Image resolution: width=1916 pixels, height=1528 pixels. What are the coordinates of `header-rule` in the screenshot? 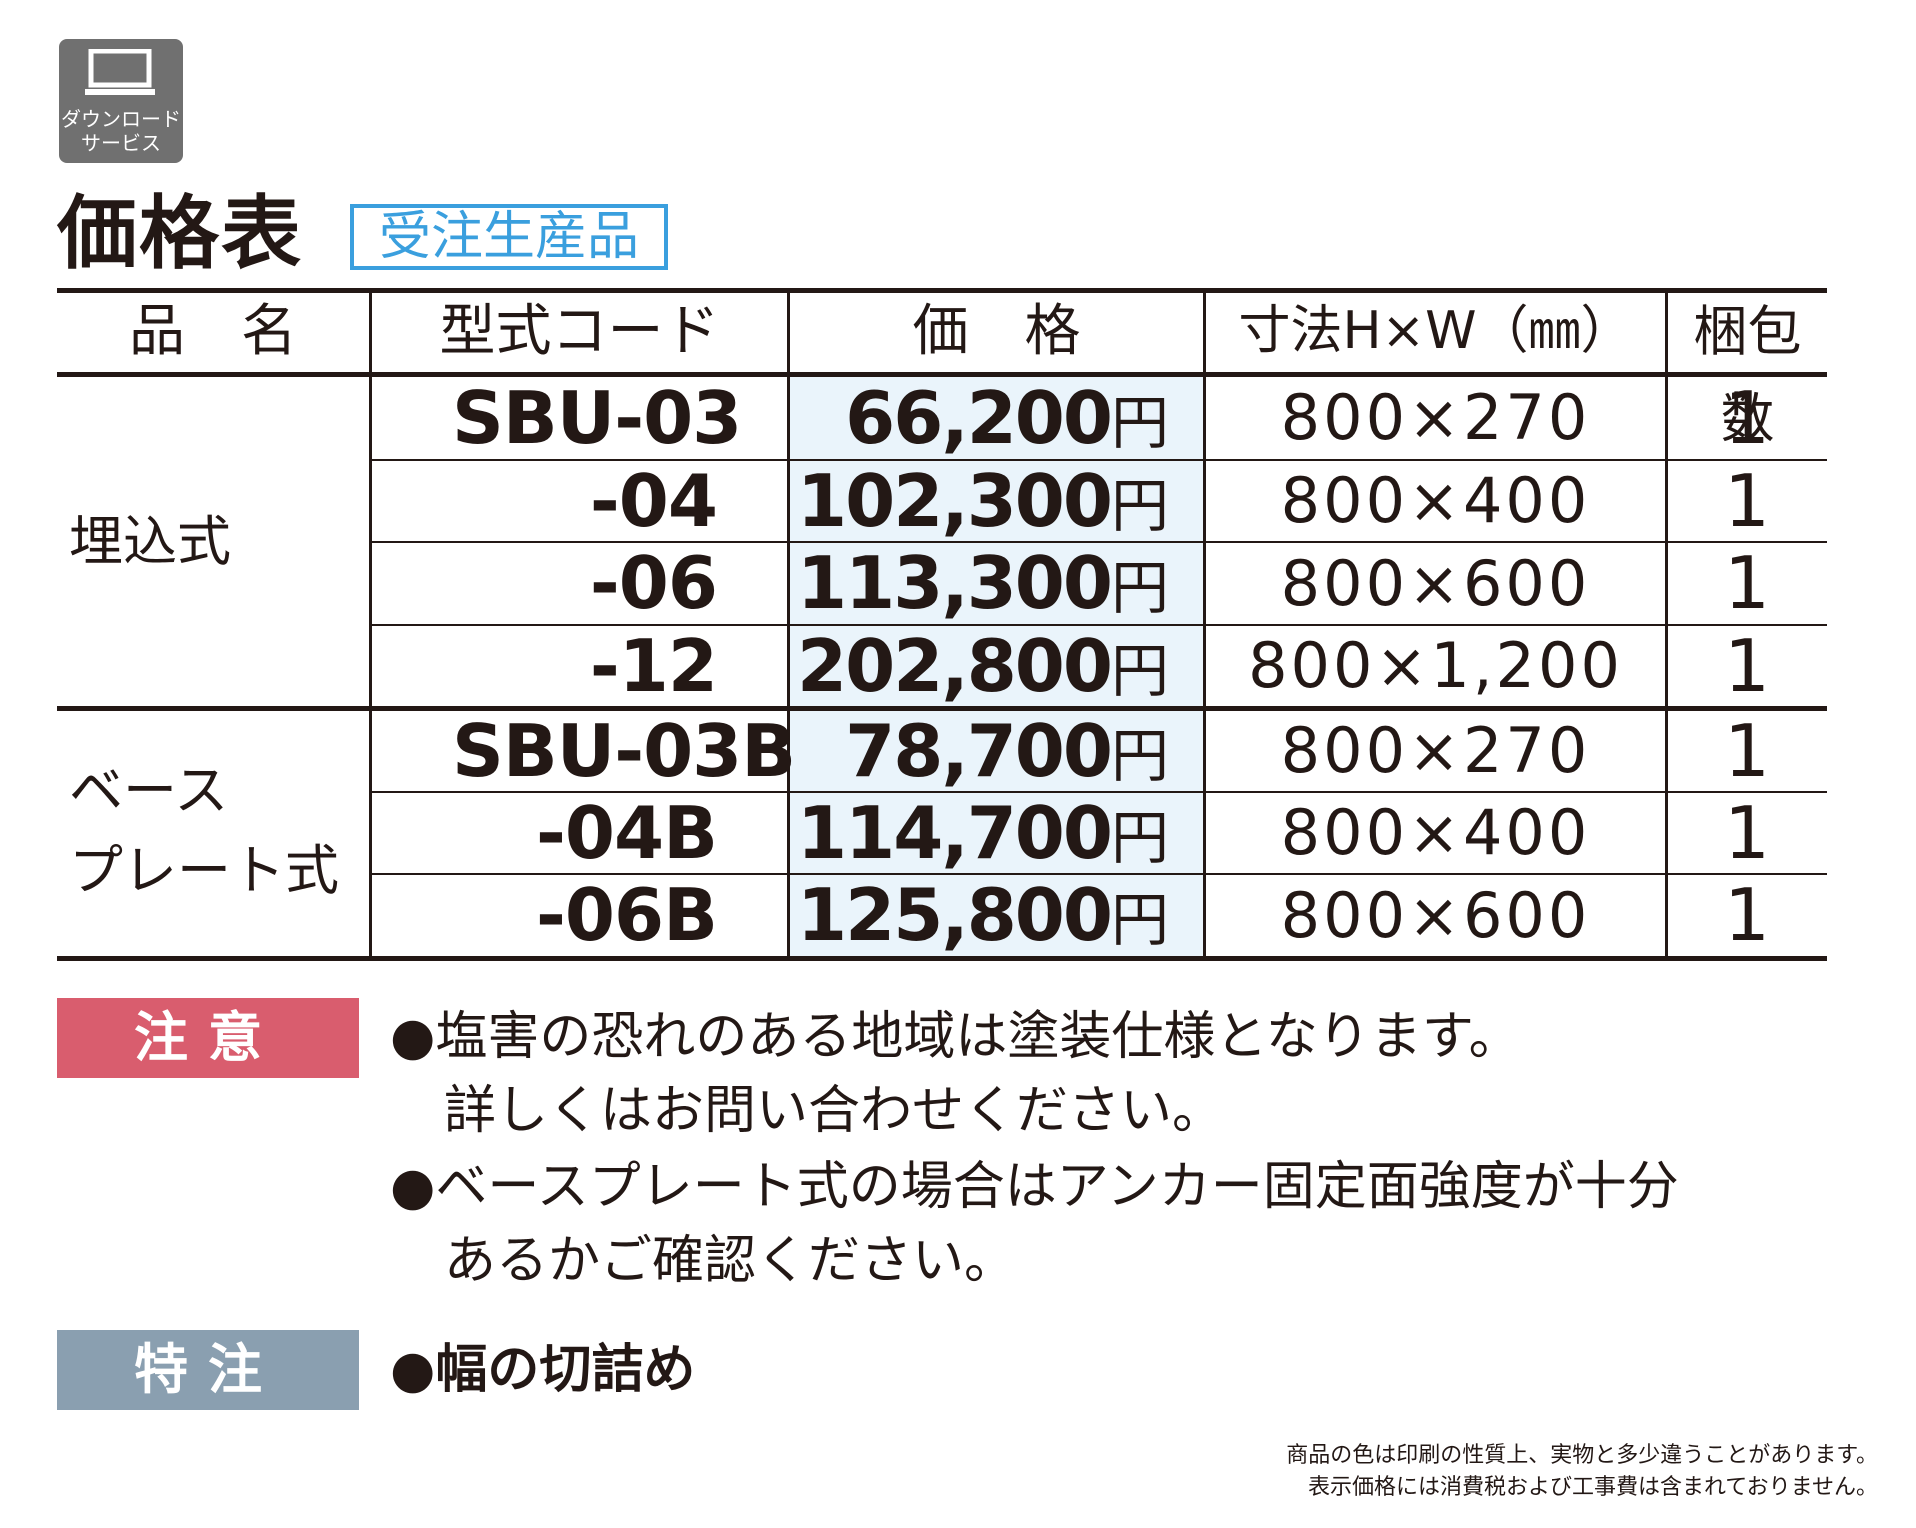 It's located at (942, 374).